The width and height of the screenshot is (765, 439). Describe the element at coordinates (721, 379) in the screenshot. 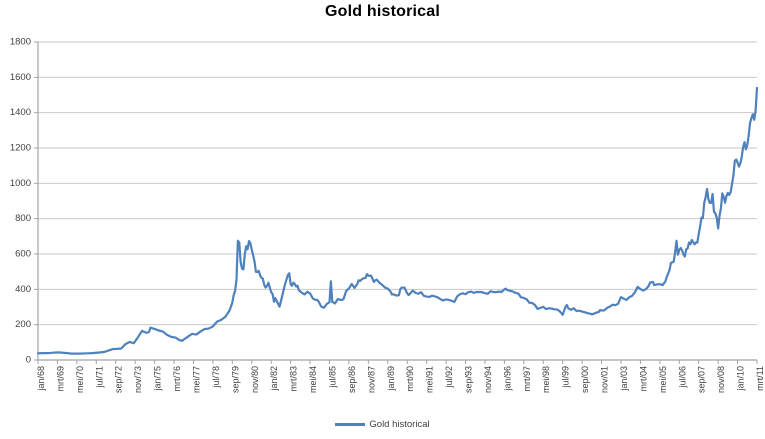

I see `x-tick-label: nov/08` at that location.